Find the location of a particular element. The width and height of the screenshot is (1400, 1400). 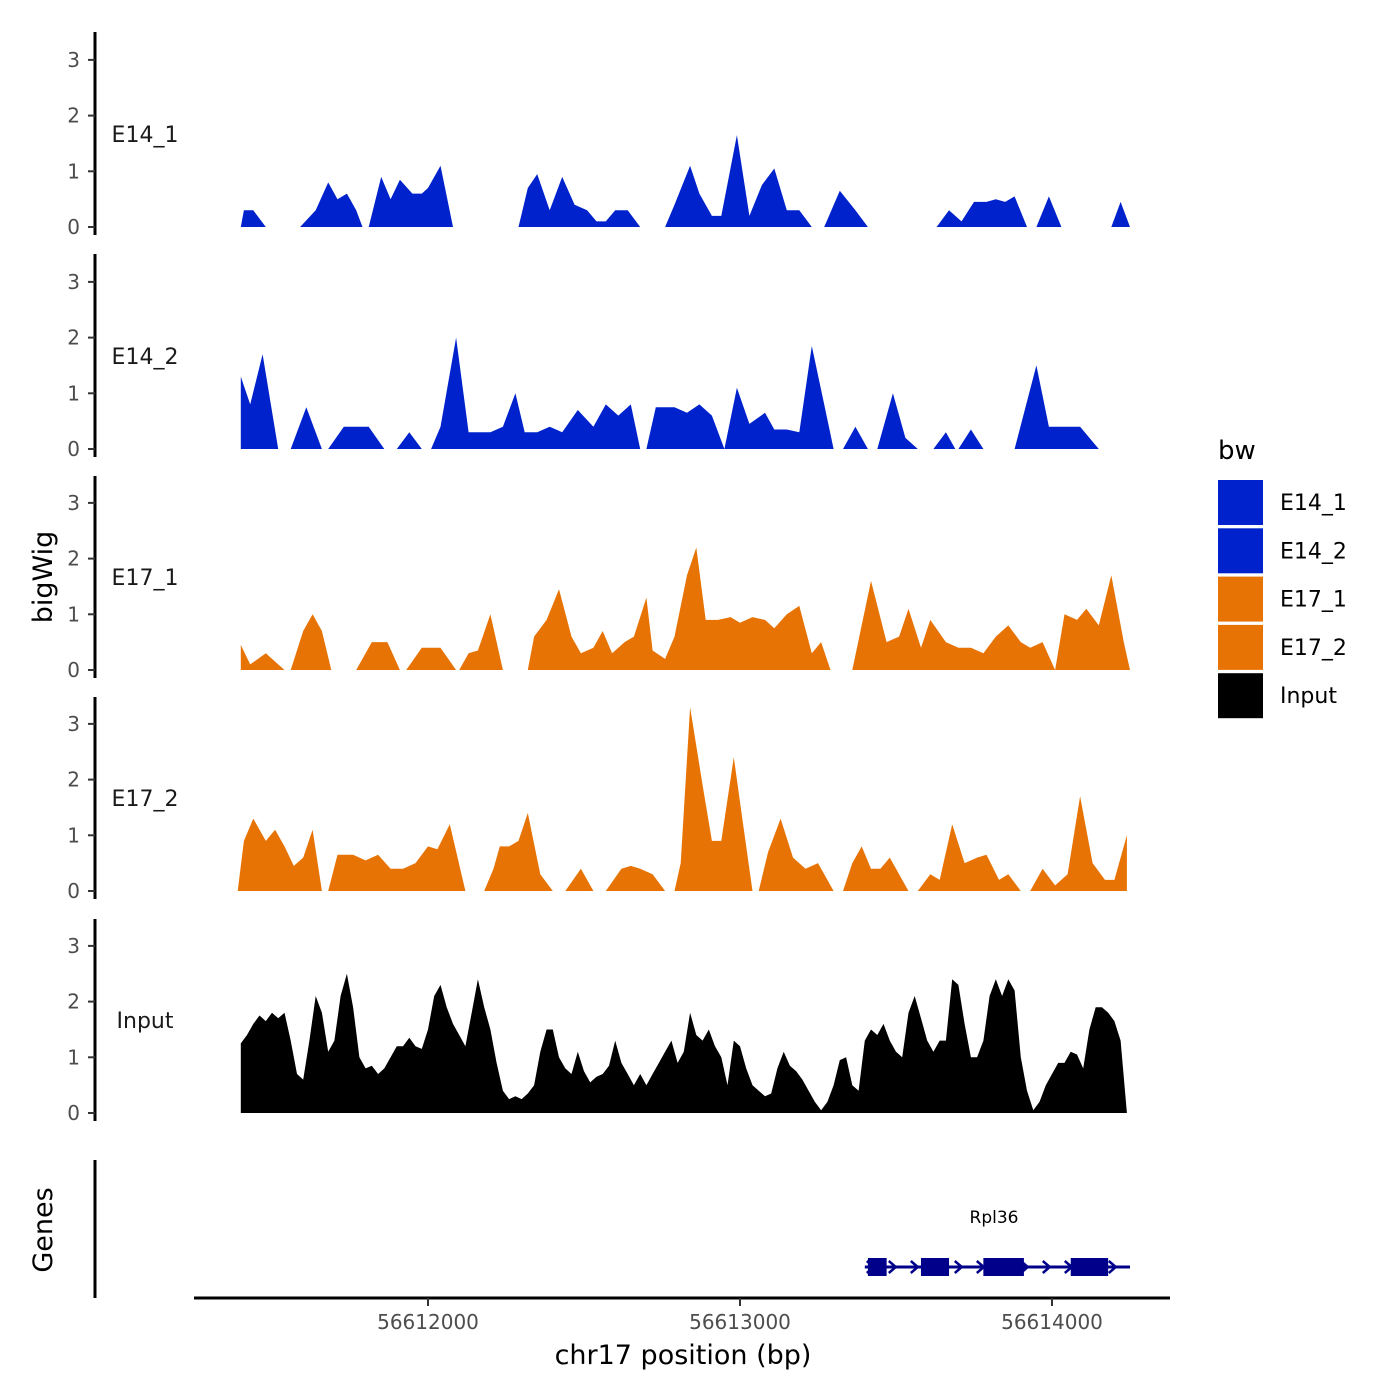

genes-panel: Rpl36 is located at coordinates (611, 1229).